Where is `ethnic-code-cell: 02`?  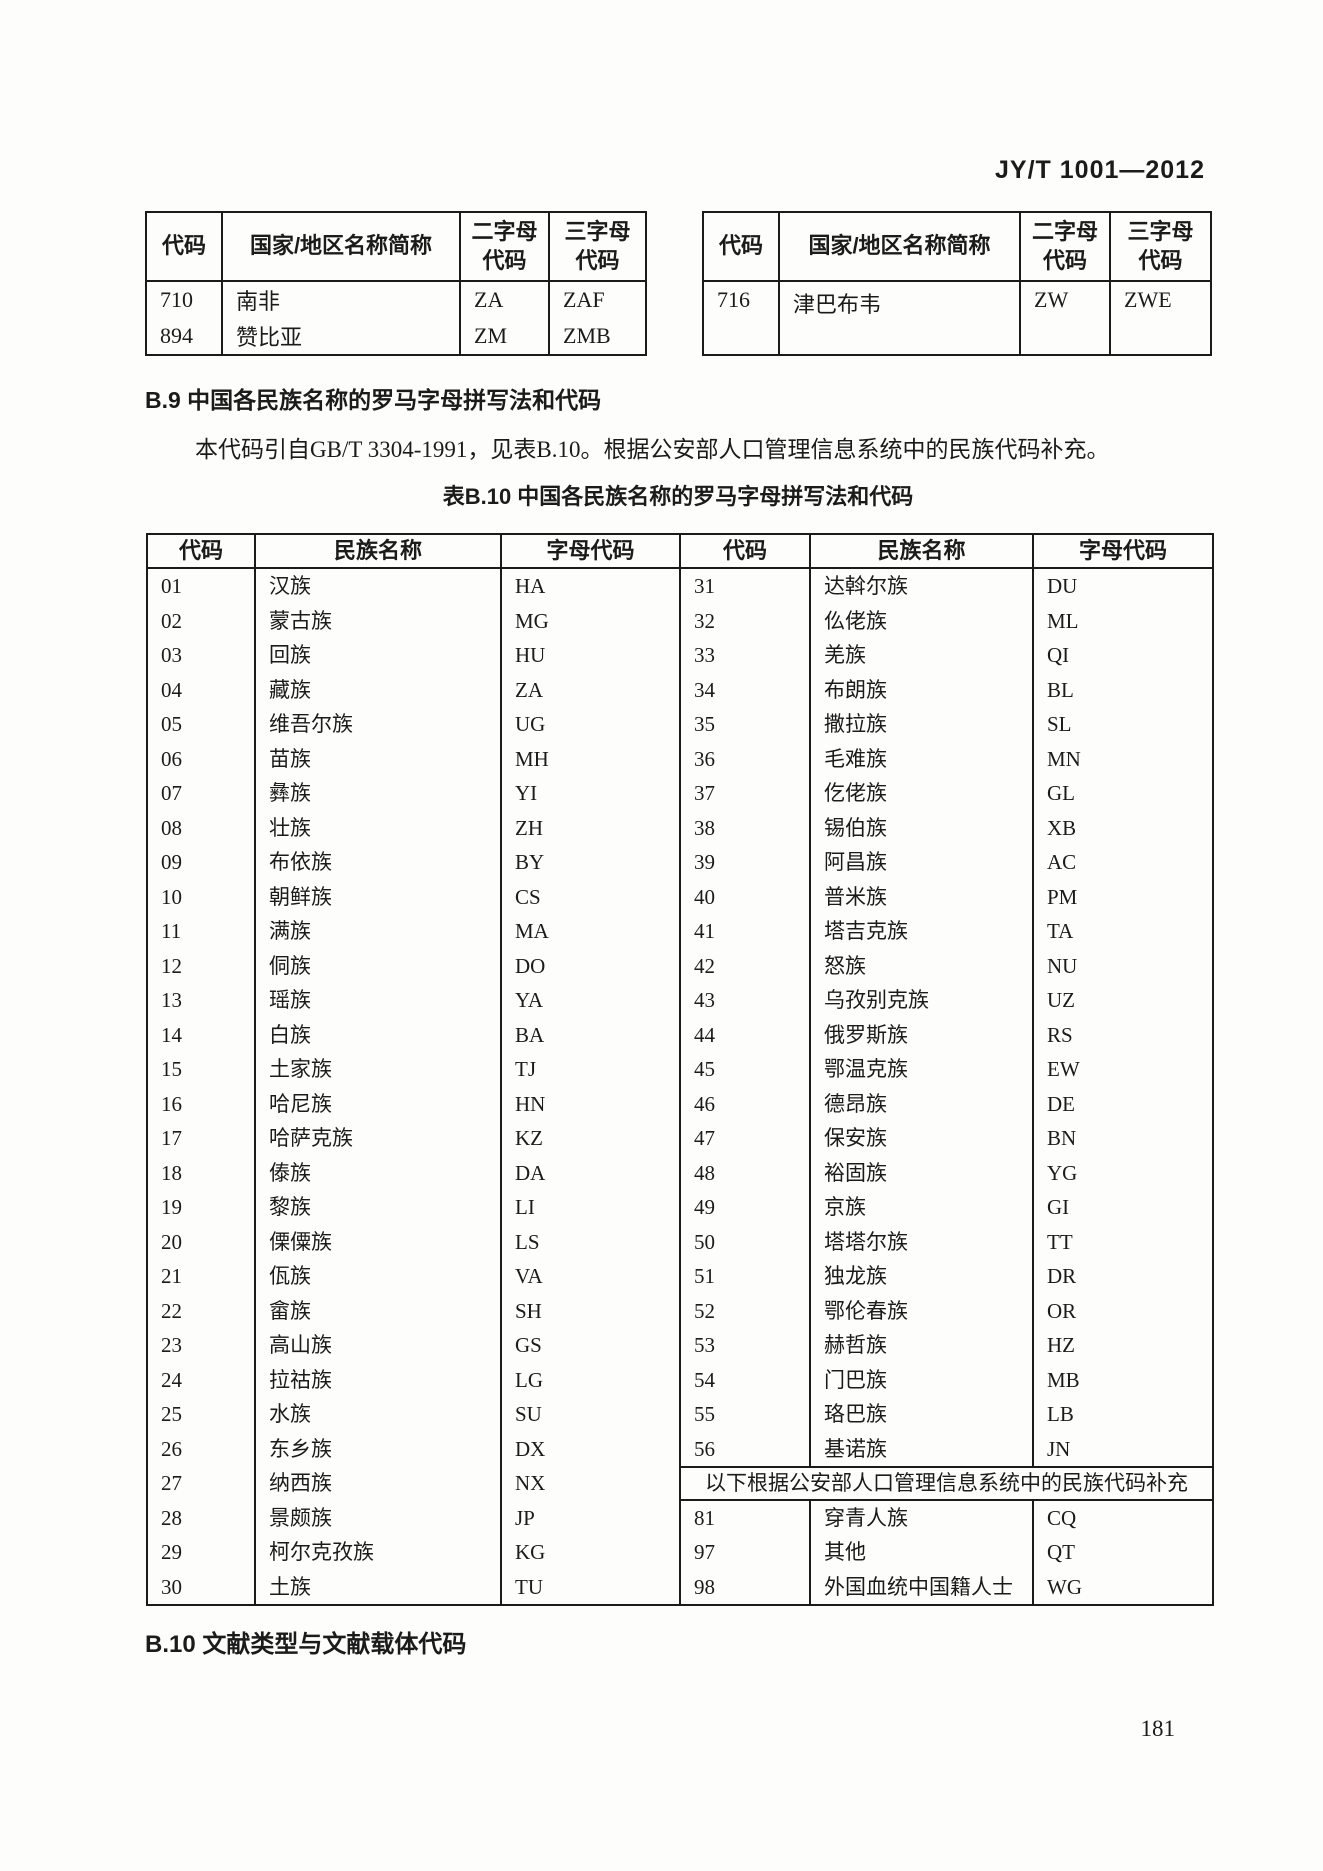 ethnic-code-cell: 02 is located at coordinates (171, 620).